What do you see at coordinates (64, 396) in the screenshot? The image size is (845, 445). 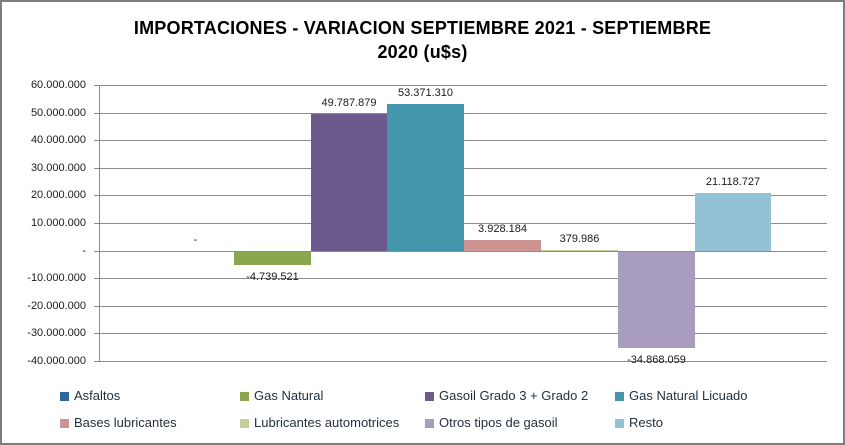 I see `legend-swatch-asfaltos` at bounding box center [64, 396].